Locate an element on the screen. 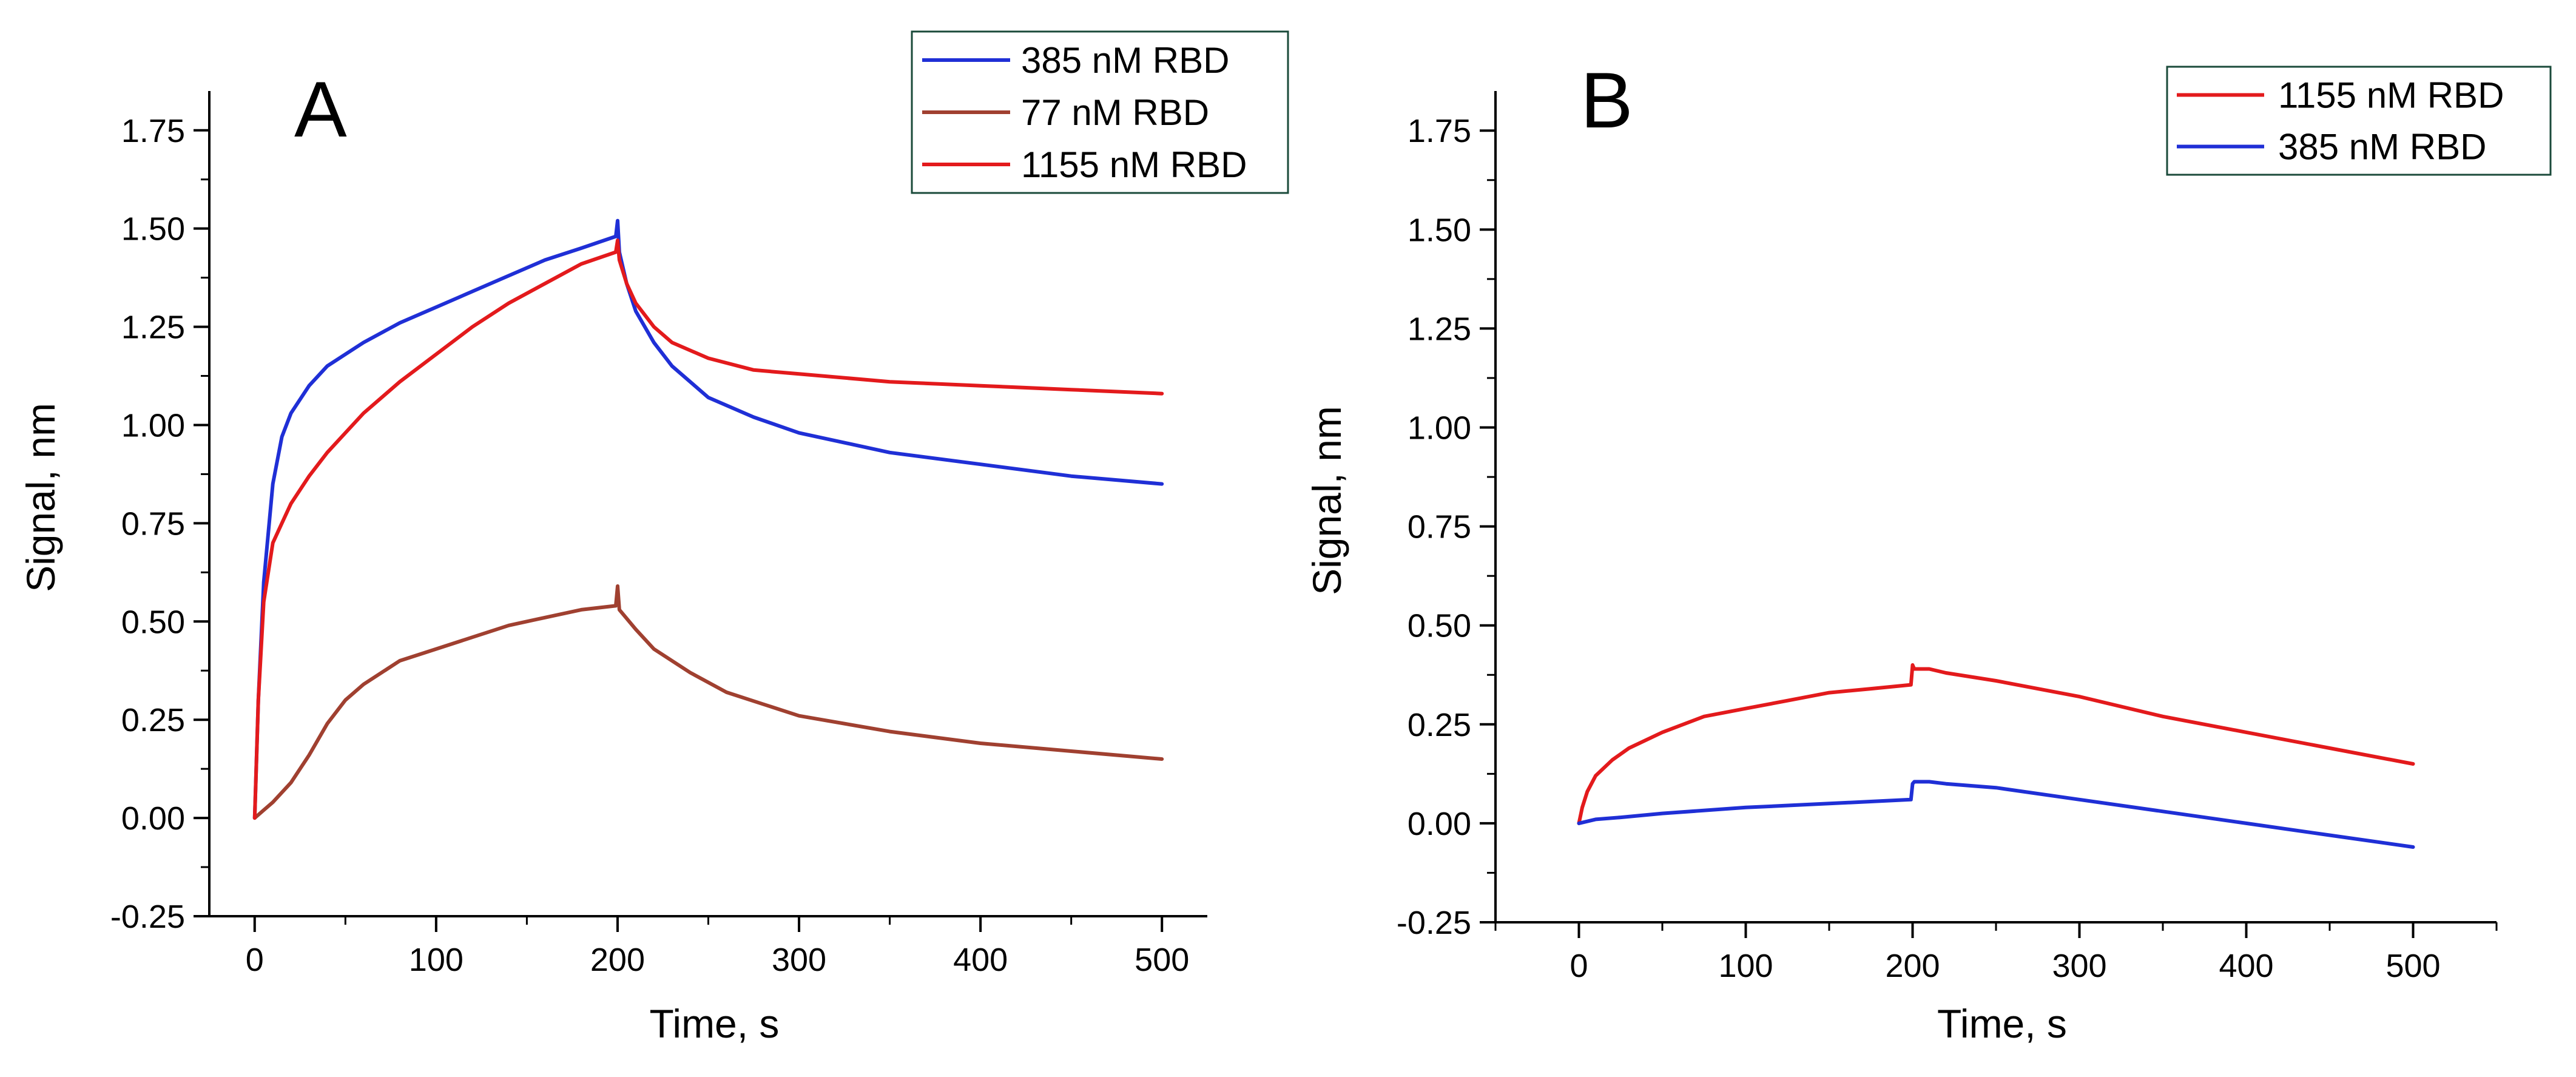 Image resolution: width=2576 pixels, height=1077 pixels. y-tick-label-a: 0.50 is located at coordinates (153, 622).